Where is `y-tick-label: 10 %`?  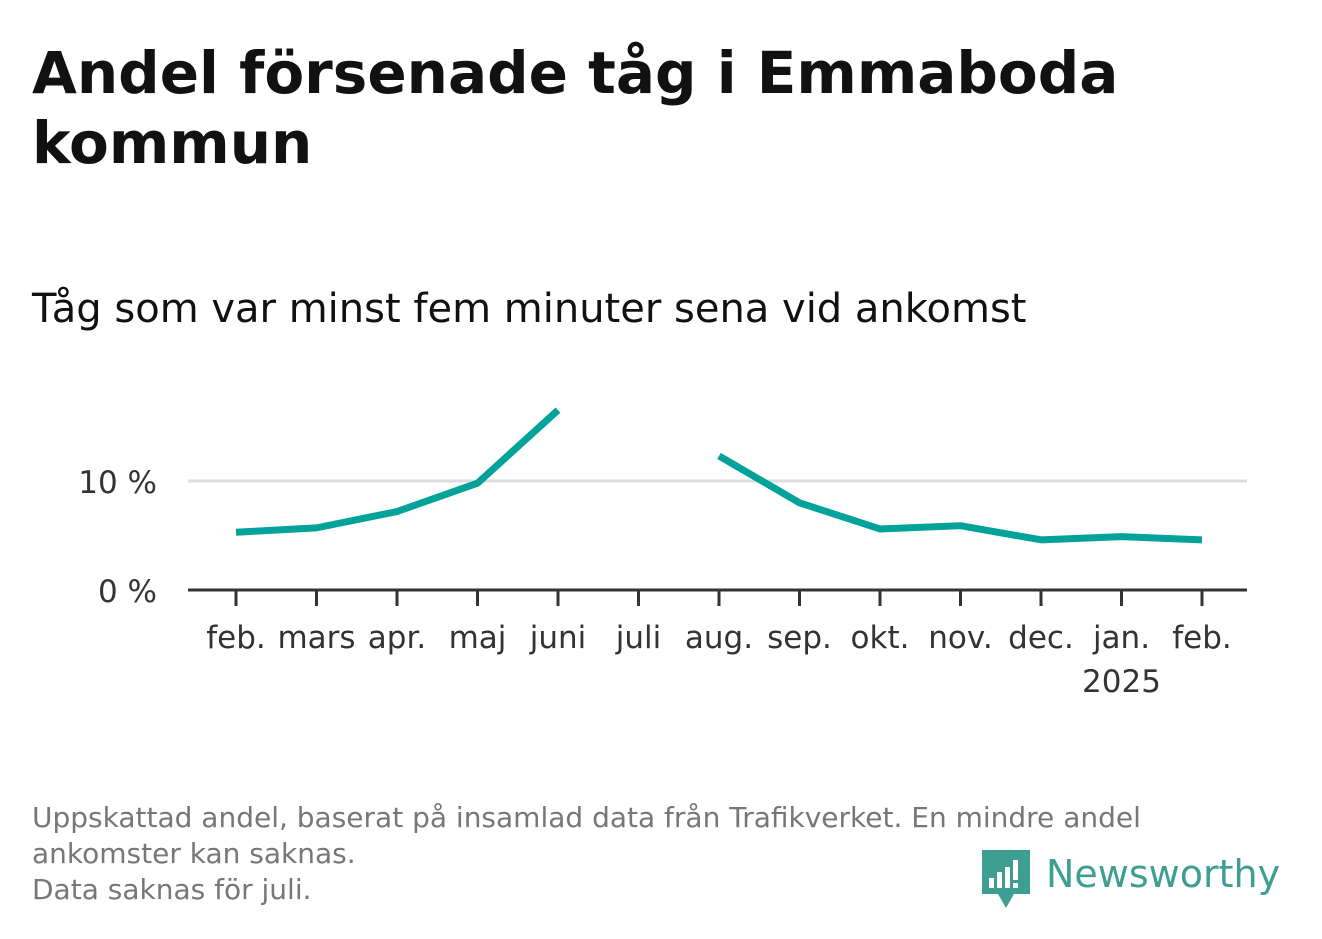
y-tick-label: 10 % is located at coordinates (117, 483).